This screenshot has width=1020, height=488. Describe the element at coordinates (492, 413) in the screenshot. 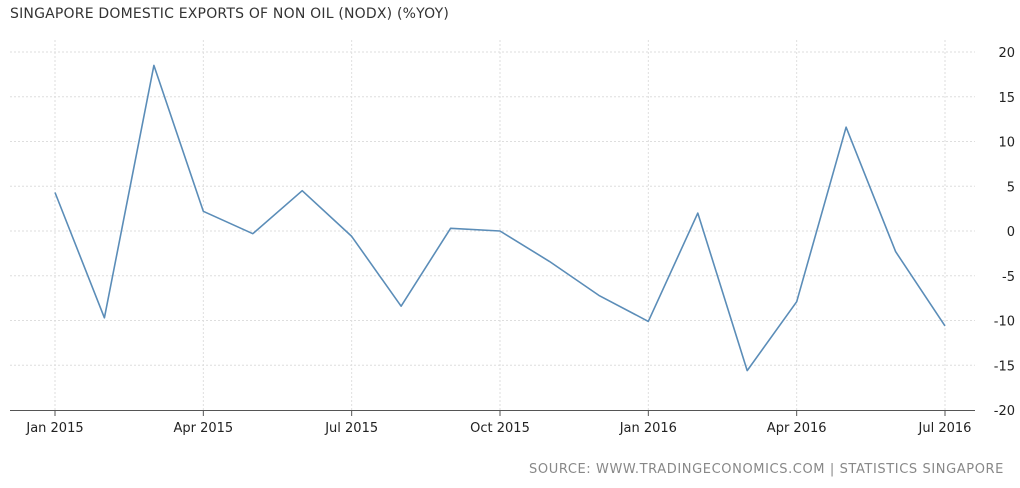

I see `axis-layer` at that location.